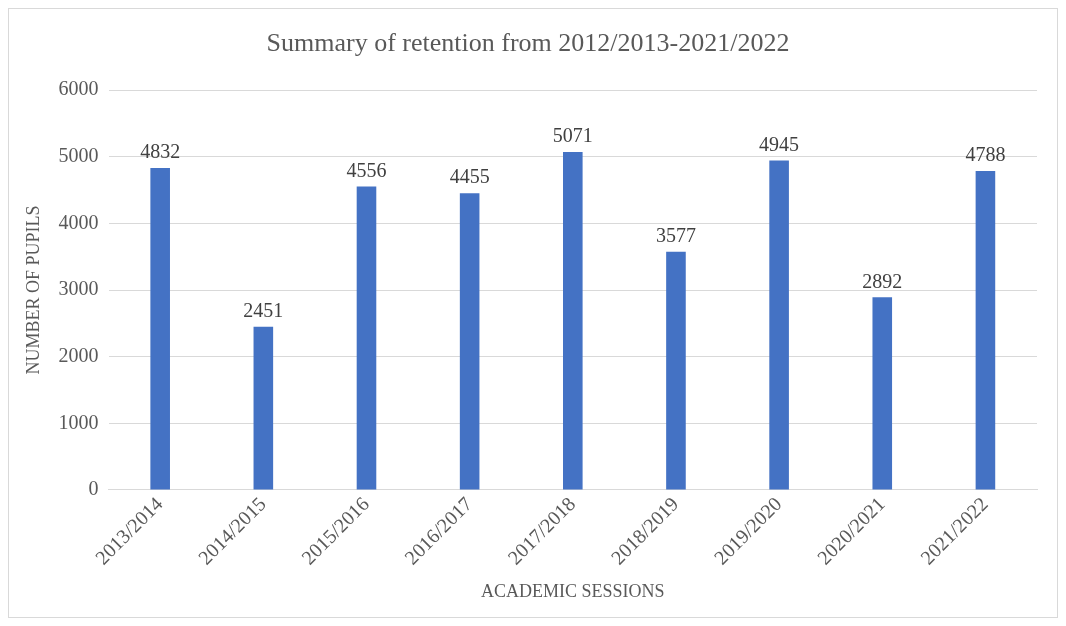  I want to click on y-tick-label: 1000, so click(78, 421).